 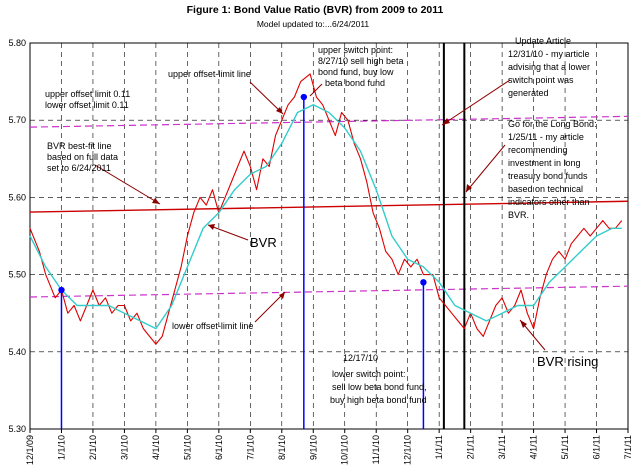 What do you see at coordinates (552, 124) in the screenshot?
I see `longbond-text-1: Go for the Long Bond:` at bounding box center [552, 124].